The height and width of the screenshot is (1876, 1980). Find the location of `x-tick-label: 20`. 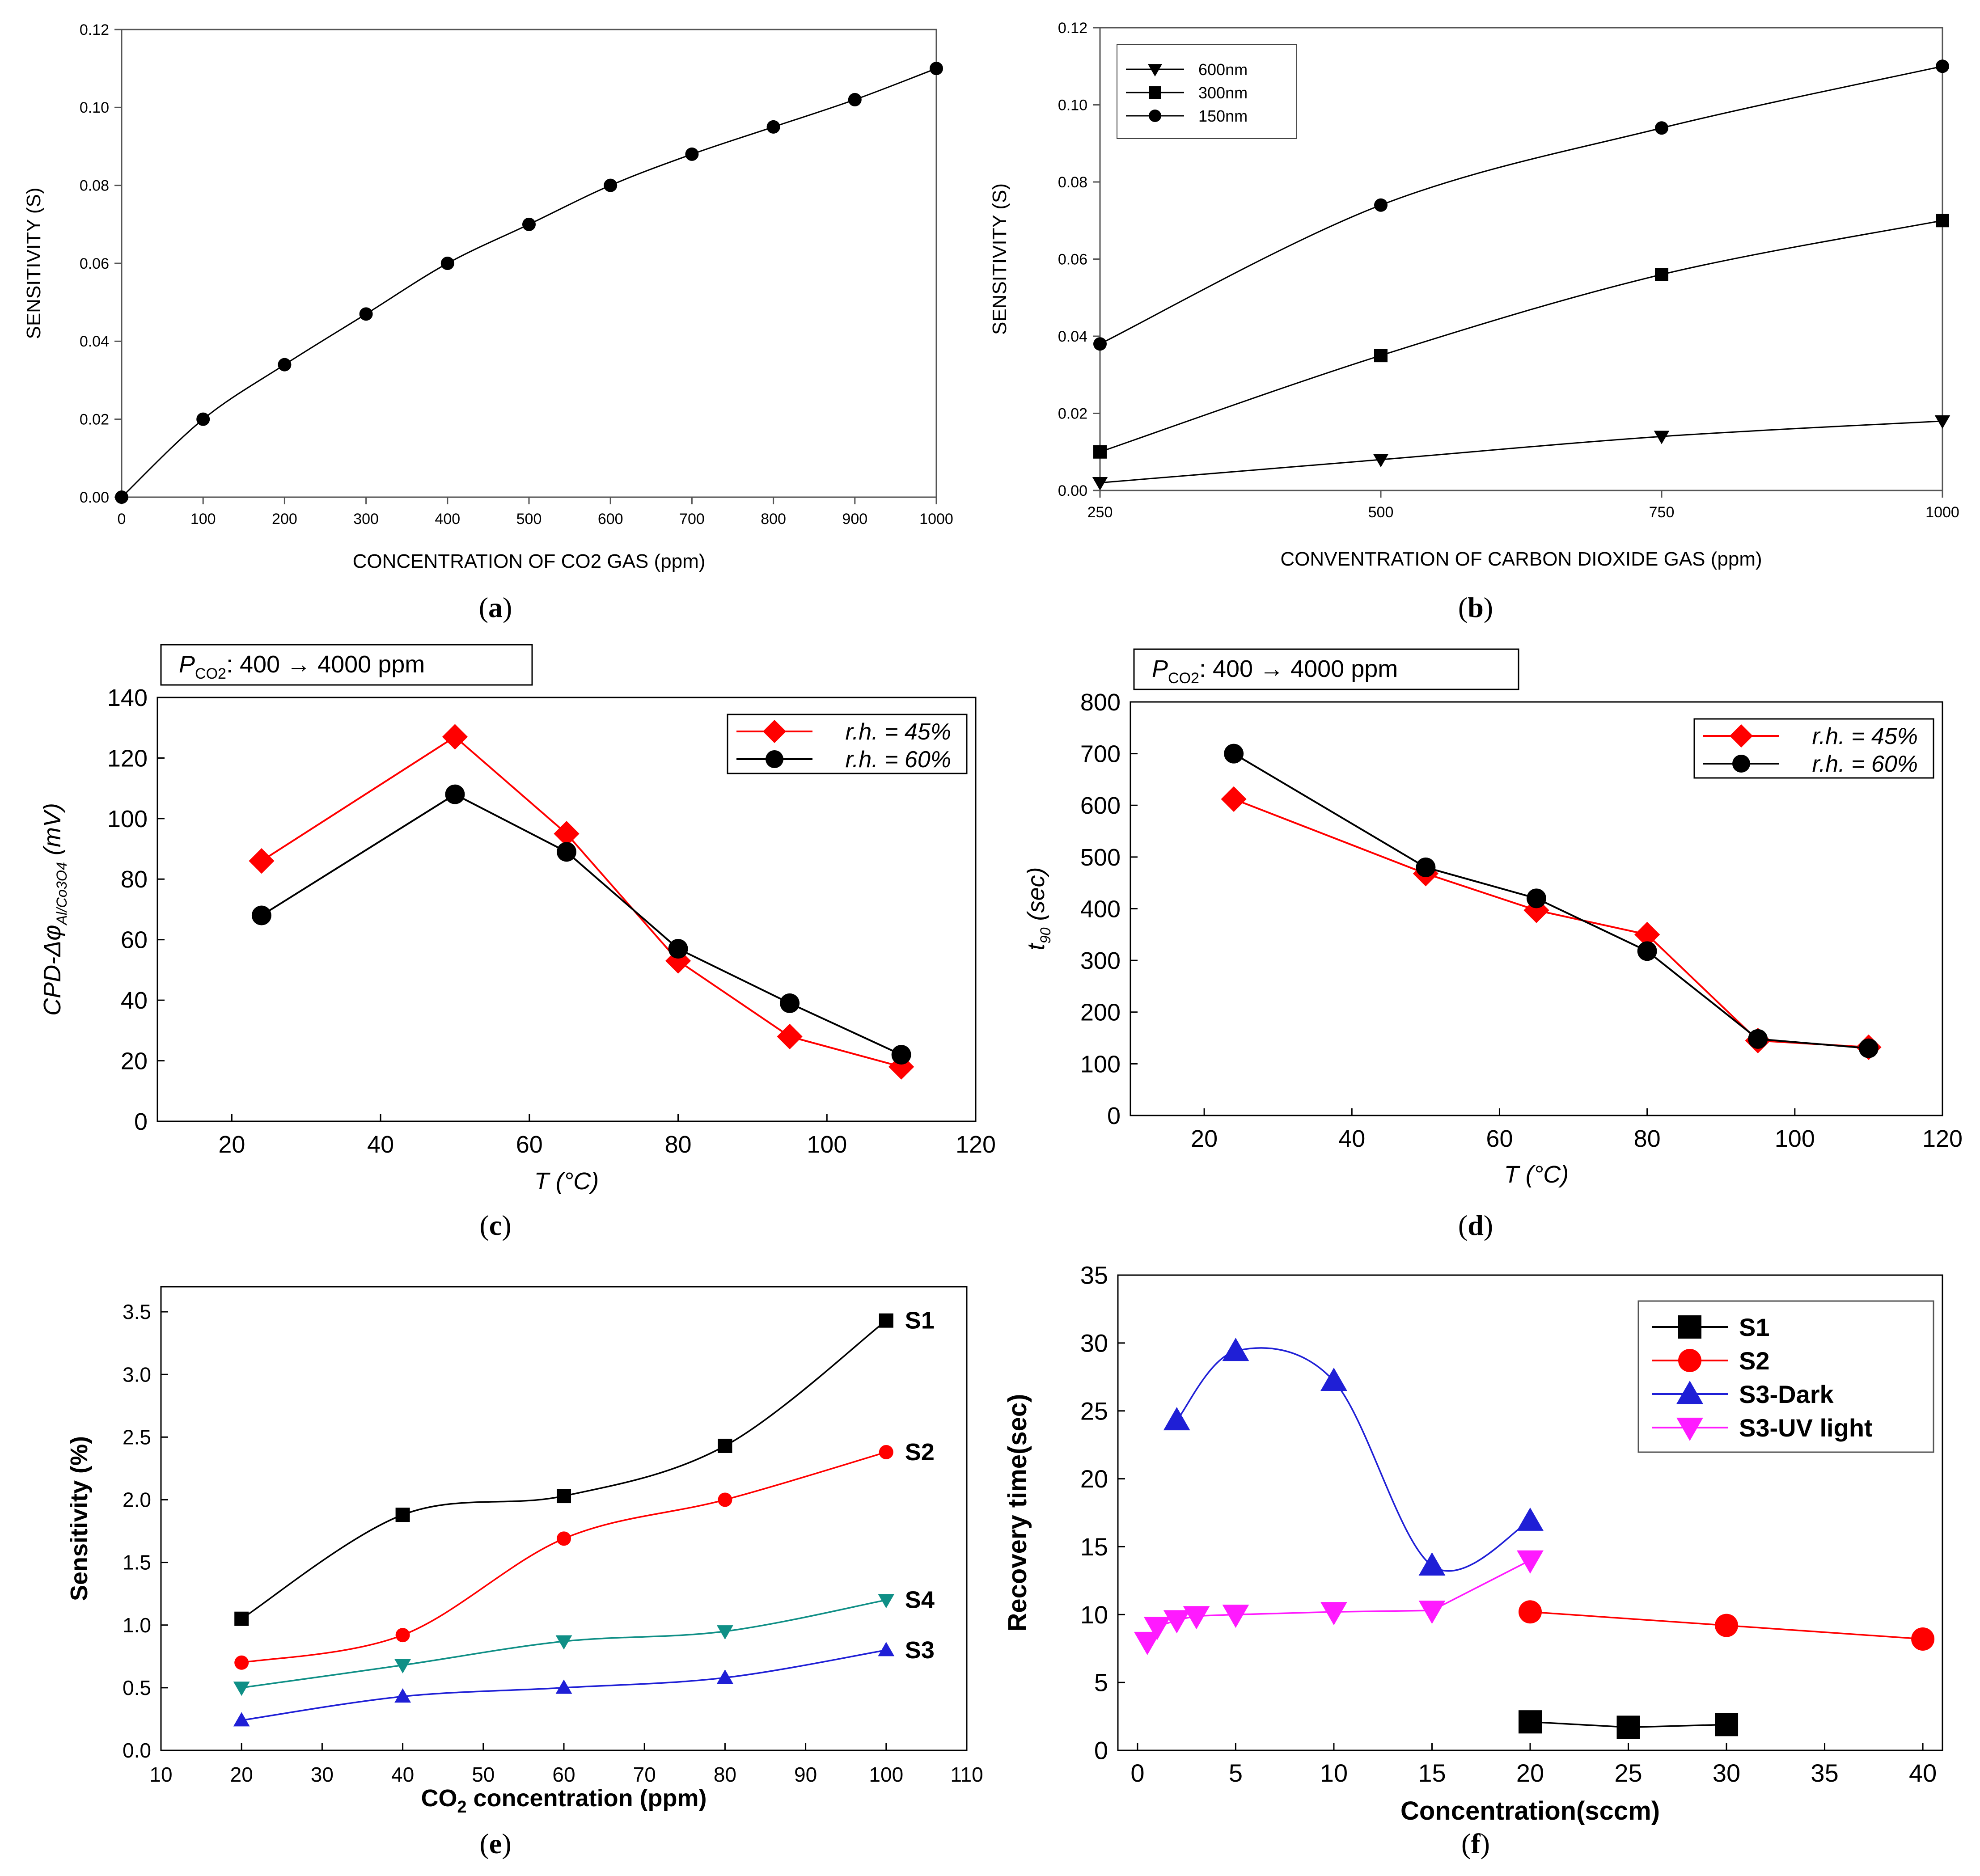

x-tick-label: 20 is located at coordinates (1204, 1138).